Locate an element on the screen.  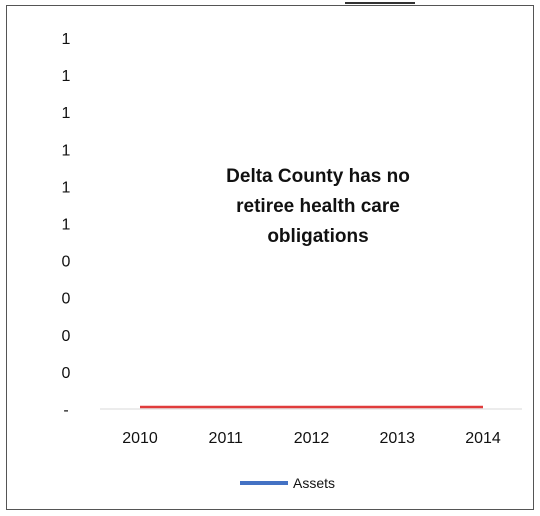
x-tick-label: 2012 is located at coordinates (312, 438).